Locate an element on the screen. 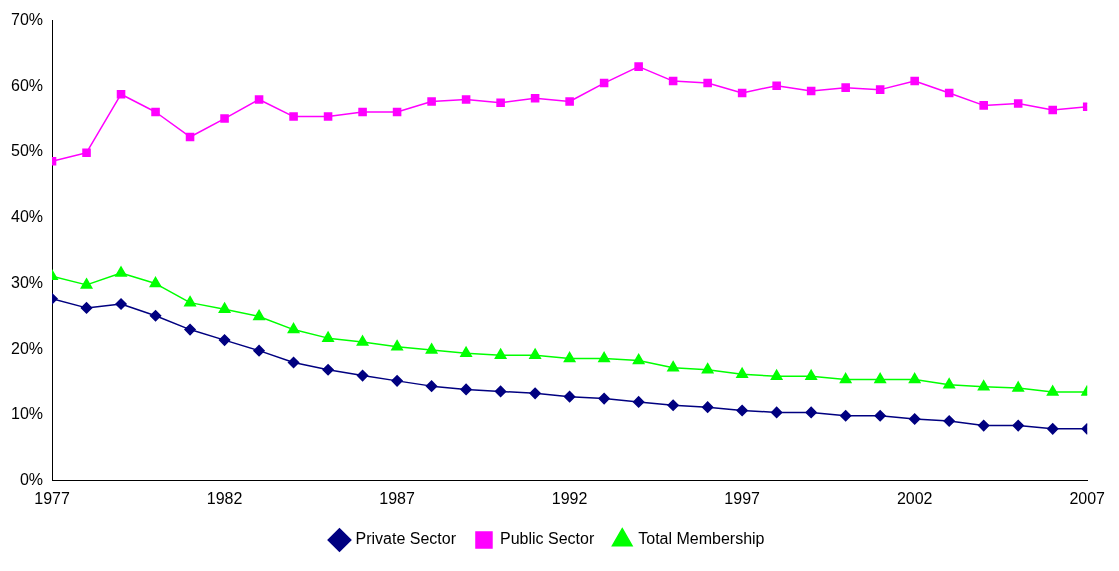 This screenshot has width=1119, height=571. x-tick-label: 1997 is located at coordinates (742, 498).